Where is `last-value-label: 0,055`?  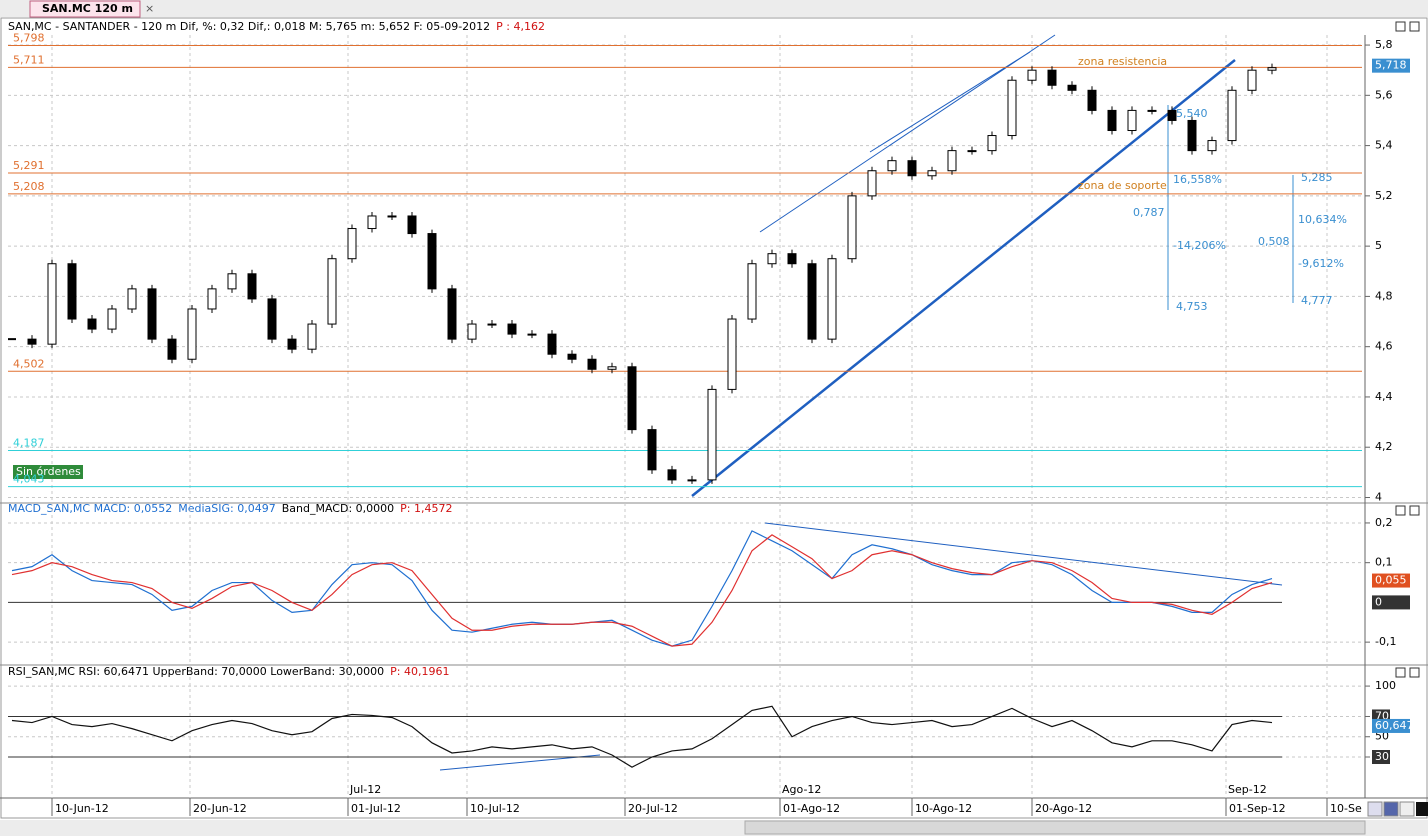 last-value-label: 0,055 is located at coordinates (1391, 580).